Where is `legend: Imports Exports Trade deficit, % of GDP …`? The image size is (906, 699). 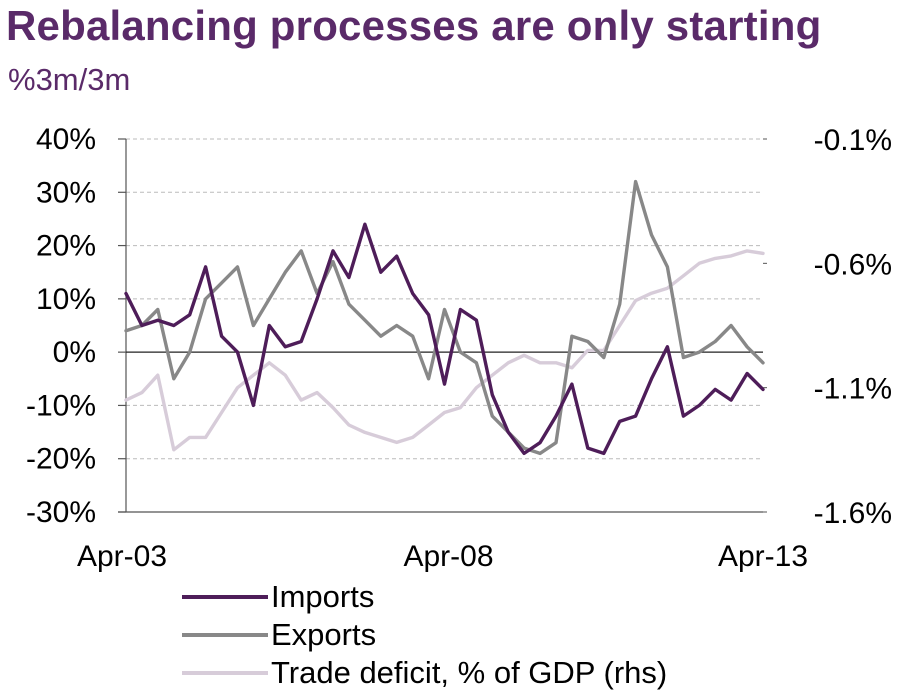 legend: Imports Exports Trade deficit, % of GDP … is located at coordinates (424, 635).